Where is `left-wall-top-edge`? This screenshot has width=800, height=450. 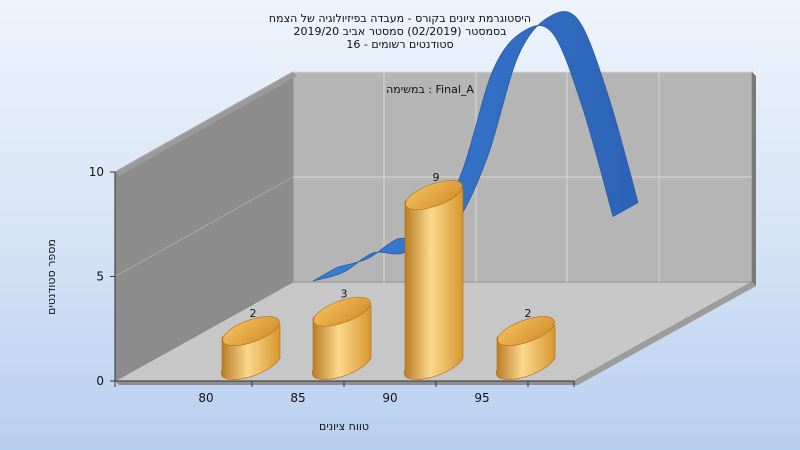
left-wall-top-edge is located at coordinates (206, 124).